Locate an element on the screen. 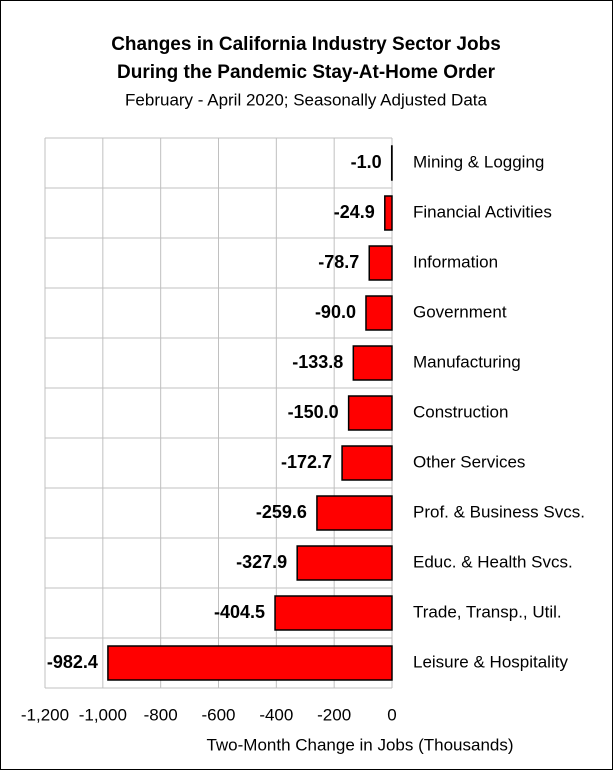 This screenshot has width=613, height=770. category-label: Information is located at coordinates (455, 261).